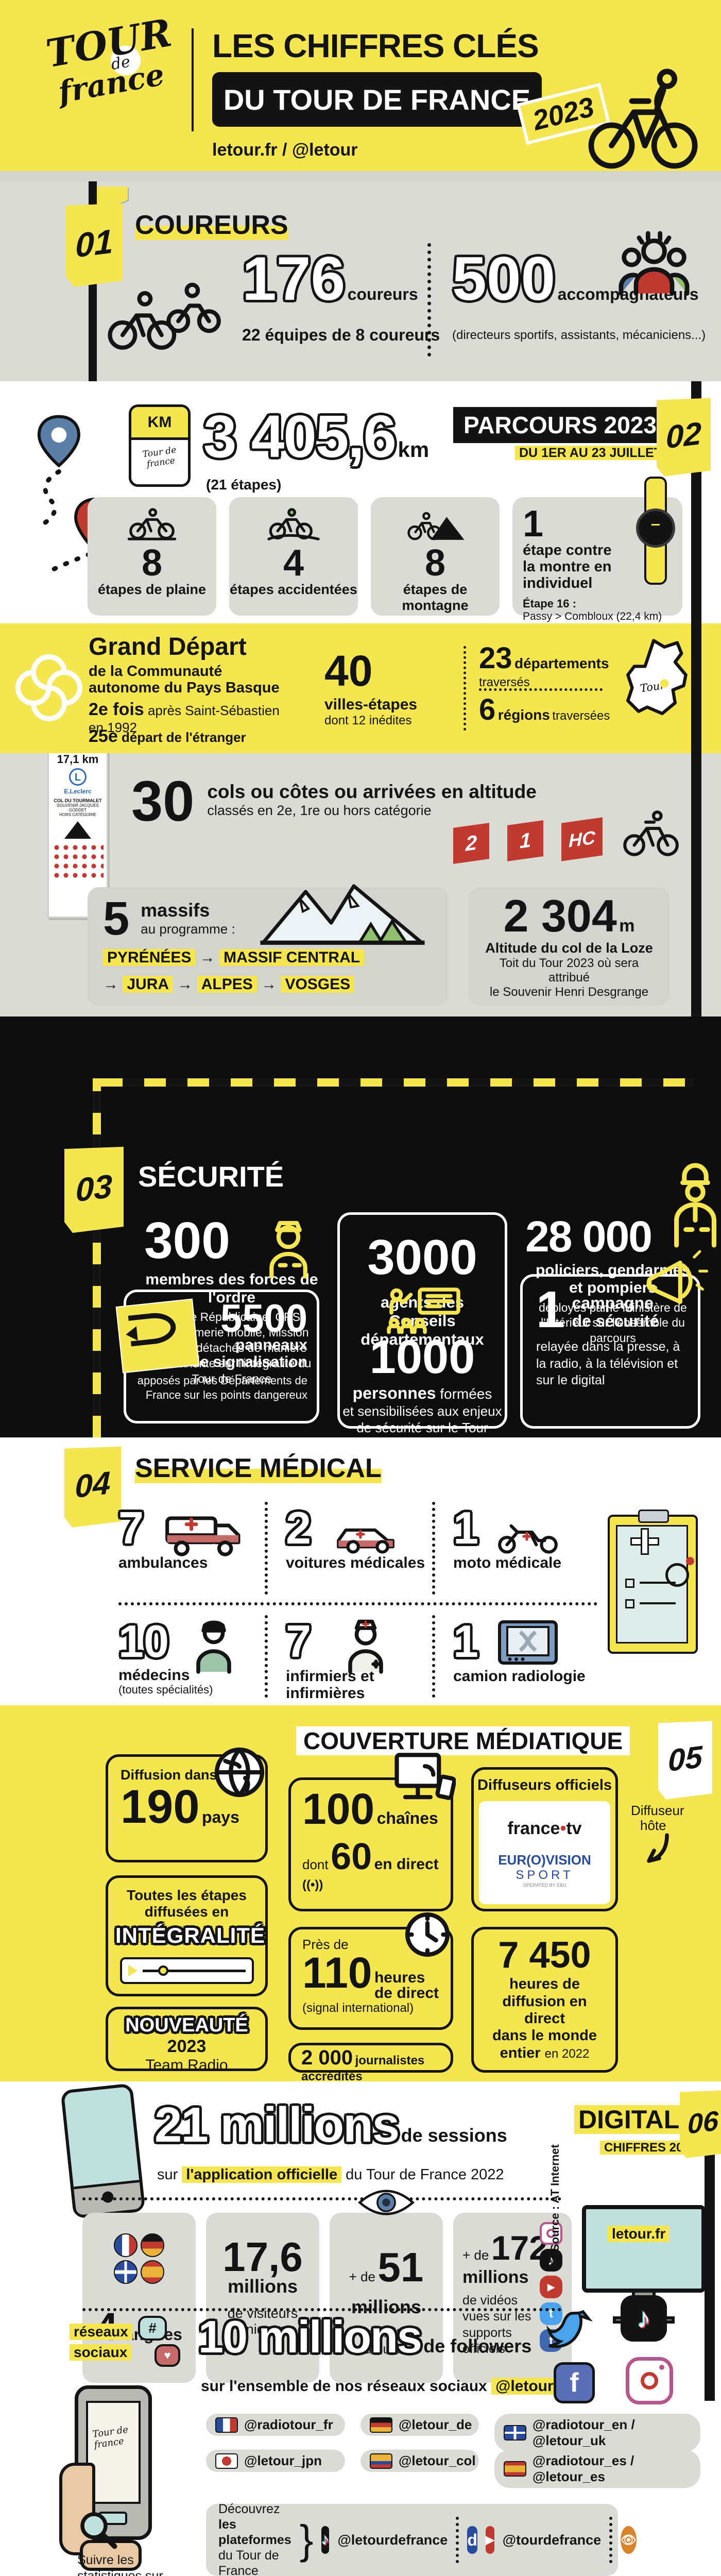  I want to click on weibo-icon: 👁, so click(629, 2540).